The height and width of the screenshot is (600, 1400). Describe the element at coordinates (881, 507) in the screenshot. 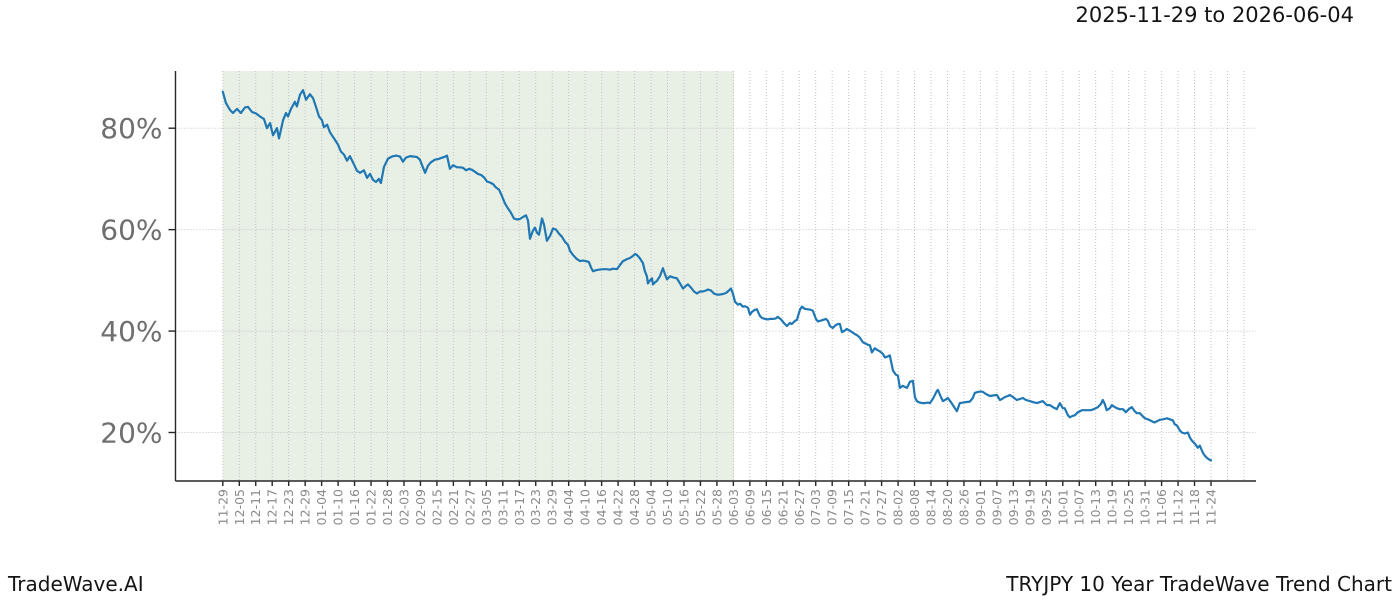

I see `x-tick-label: 07-27` at that location.